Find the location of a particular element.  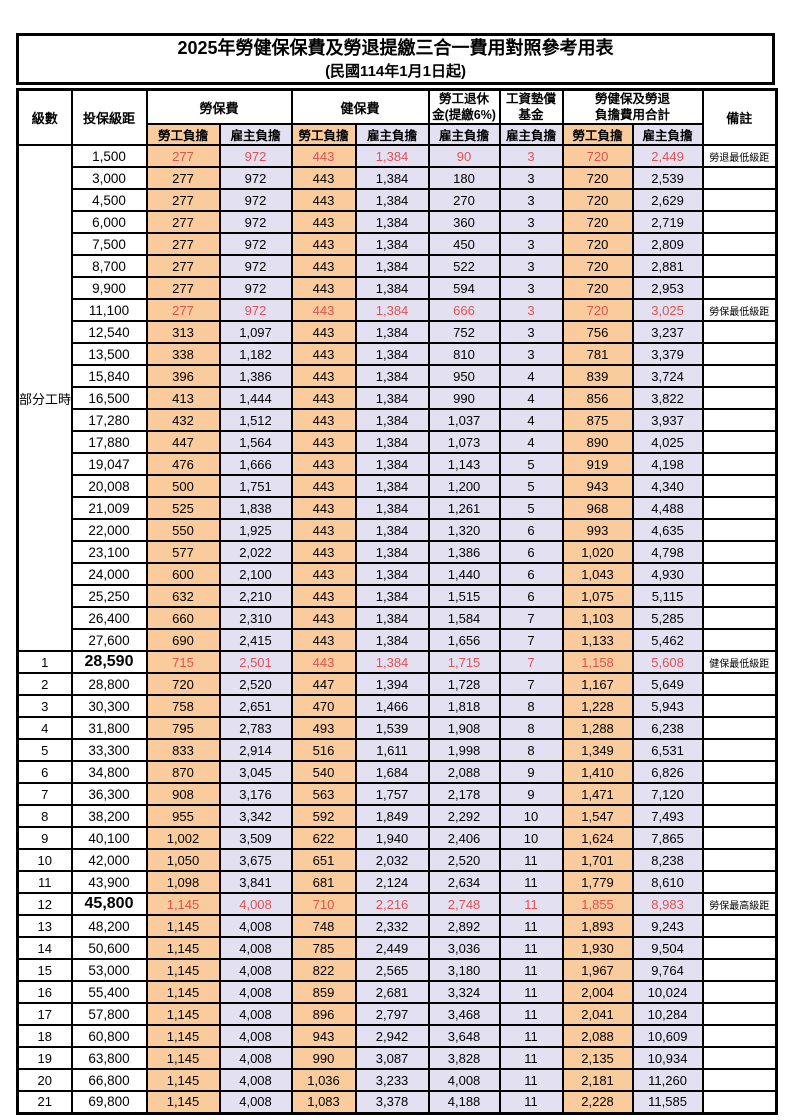

labor-employer-cell: 3,841 is located at coordinates (255, 882).